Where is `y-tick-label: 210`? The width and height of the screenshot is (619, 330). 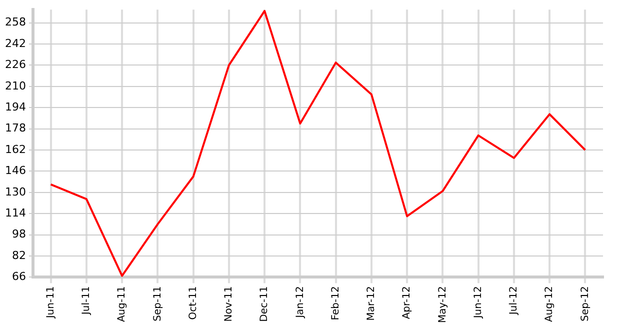
y-tick-label: 210 is located at coordinates (15, 85).